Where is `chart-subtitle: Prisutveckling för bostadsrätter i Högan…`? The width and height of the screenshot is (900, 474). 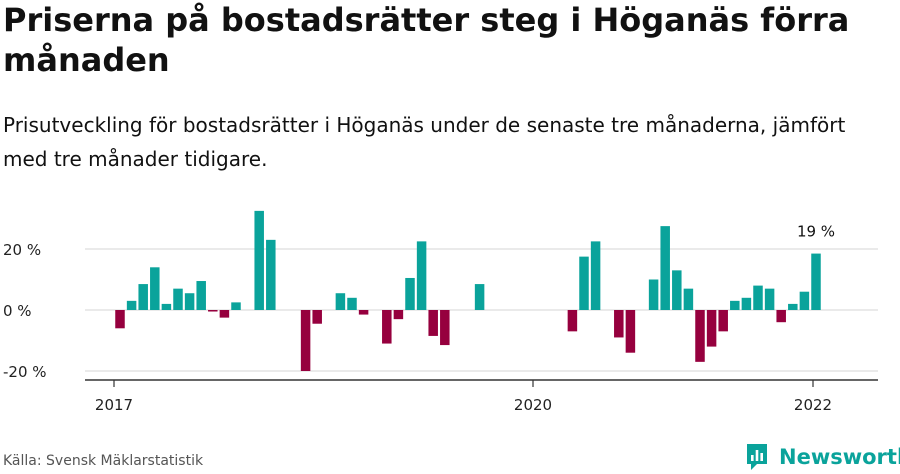 chart-subtitle: Prisutveckling för bostadsrätter i Högan… is located at coordinates (424, 142).